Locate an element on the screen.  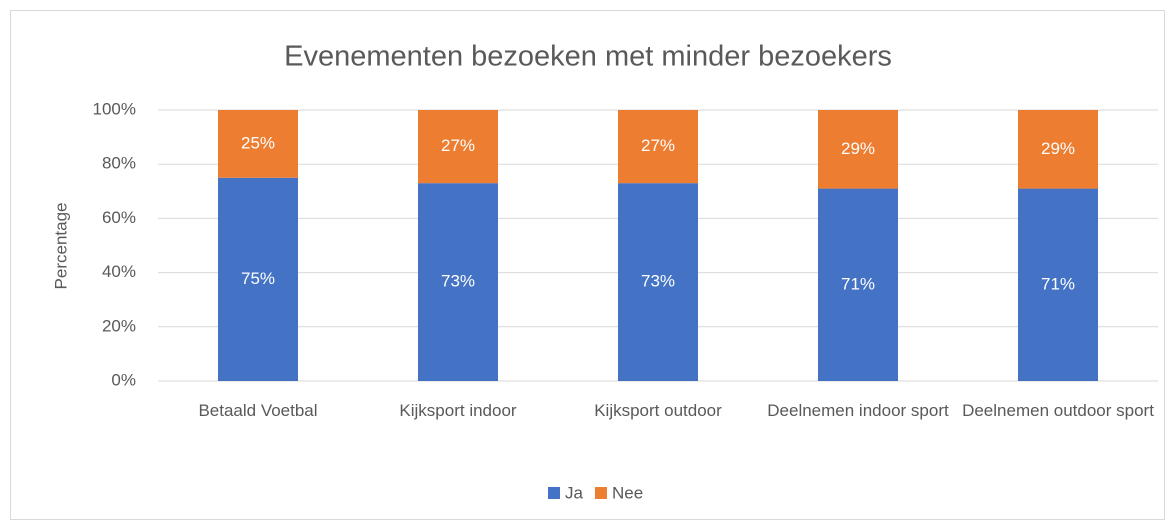
data-label: 25% is located at coordinates (258, 142).